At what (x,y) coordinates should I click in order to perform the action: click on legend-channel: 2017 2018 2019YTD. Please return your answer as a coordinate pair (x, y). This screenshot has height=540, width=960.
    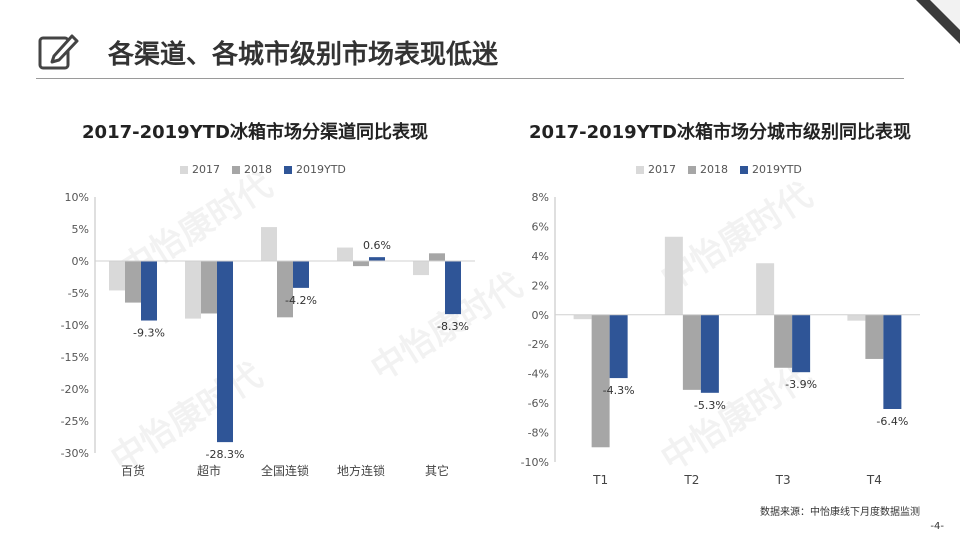
    Looking at the image, I should click on (263, 169).